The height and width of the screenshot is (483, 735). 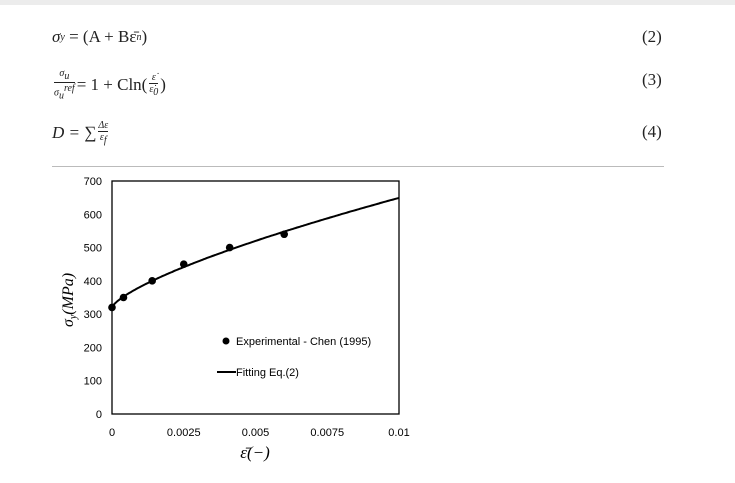 I want to click on x-tick-label: 0.0025, so click(x=184, y=433).